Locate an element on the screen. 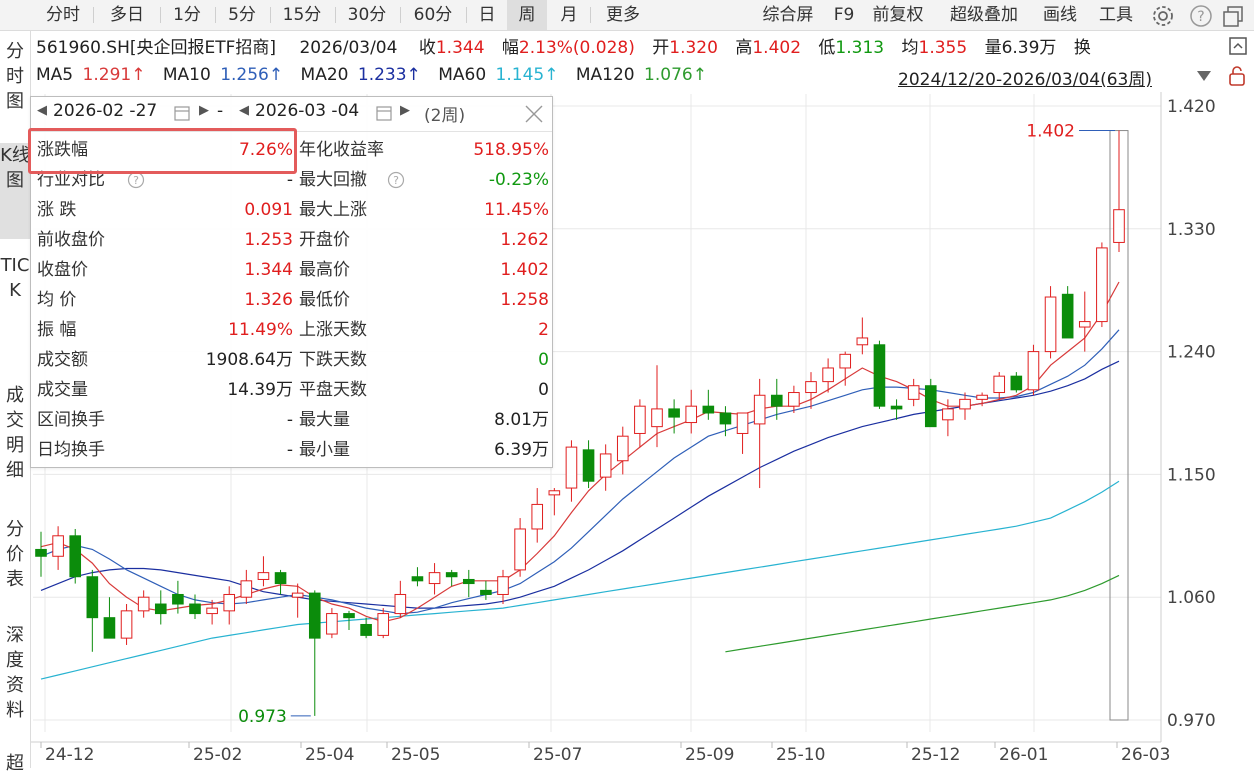  help-icon: ? is located at coordinates (1201, 16).